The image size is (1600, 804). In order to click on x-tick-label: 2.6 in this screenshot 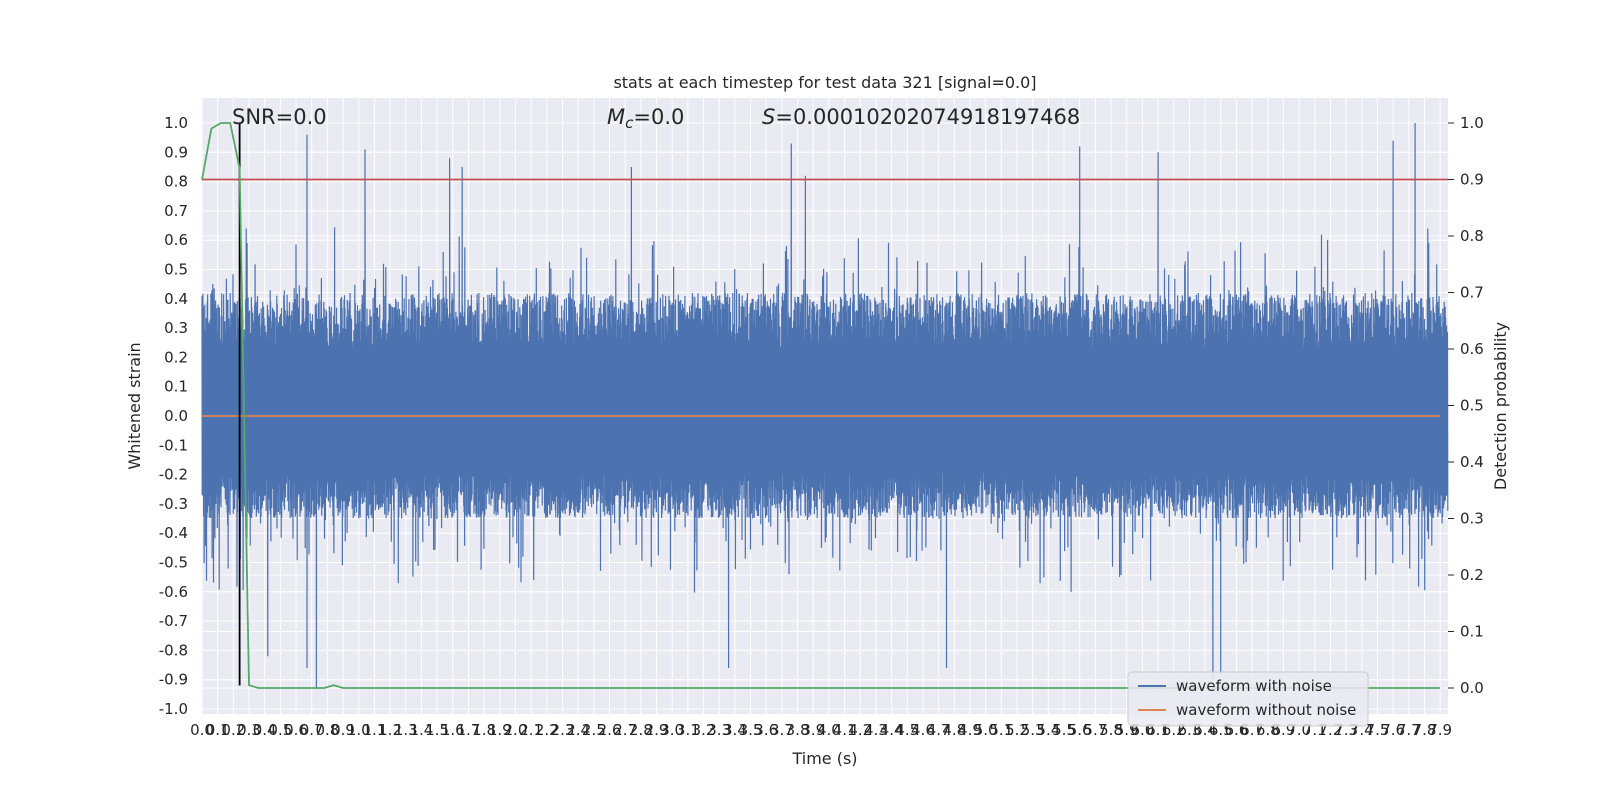, I will do `click(610, 730)`.